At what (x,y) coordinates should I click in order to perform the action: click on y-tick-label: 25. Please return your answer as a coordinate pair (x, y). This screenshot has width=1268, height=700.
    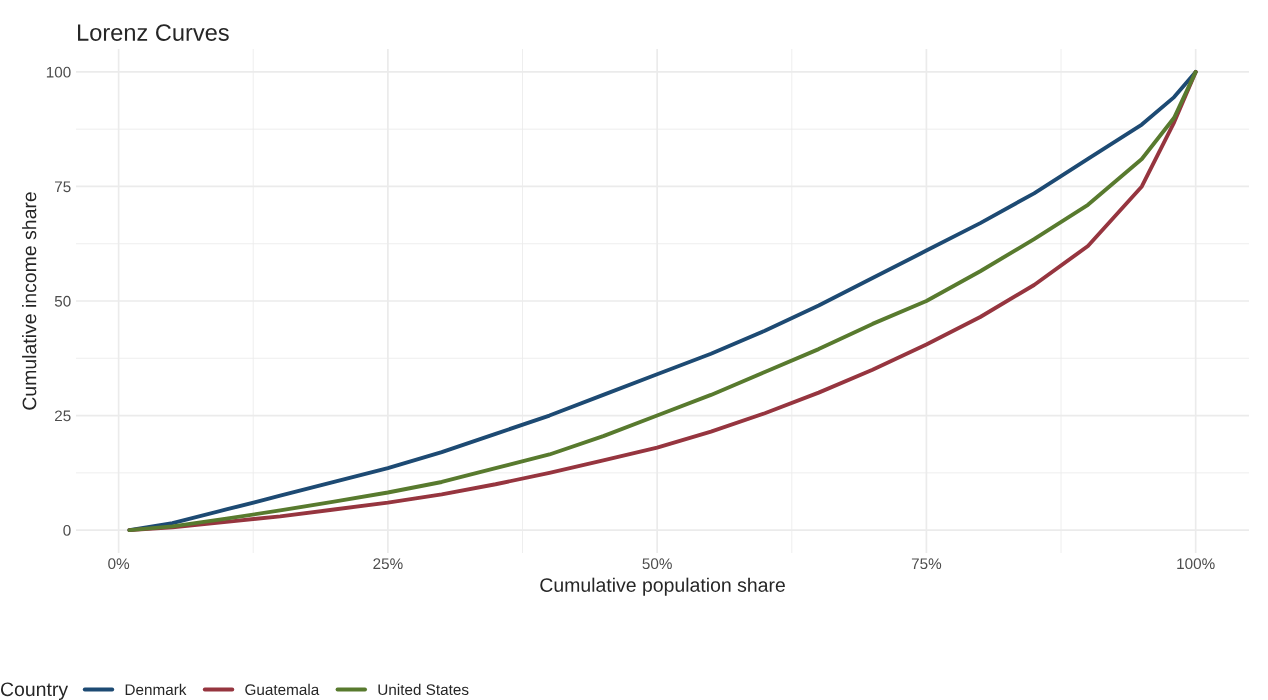
    Looking at the image, I should click on (63, 416).